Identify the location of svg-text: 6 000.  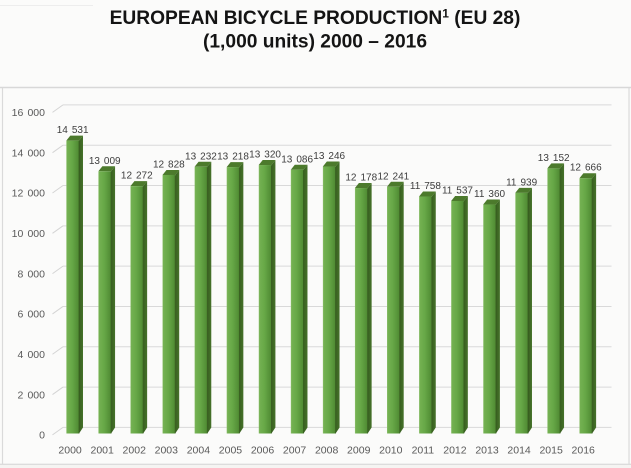
(32, 315).